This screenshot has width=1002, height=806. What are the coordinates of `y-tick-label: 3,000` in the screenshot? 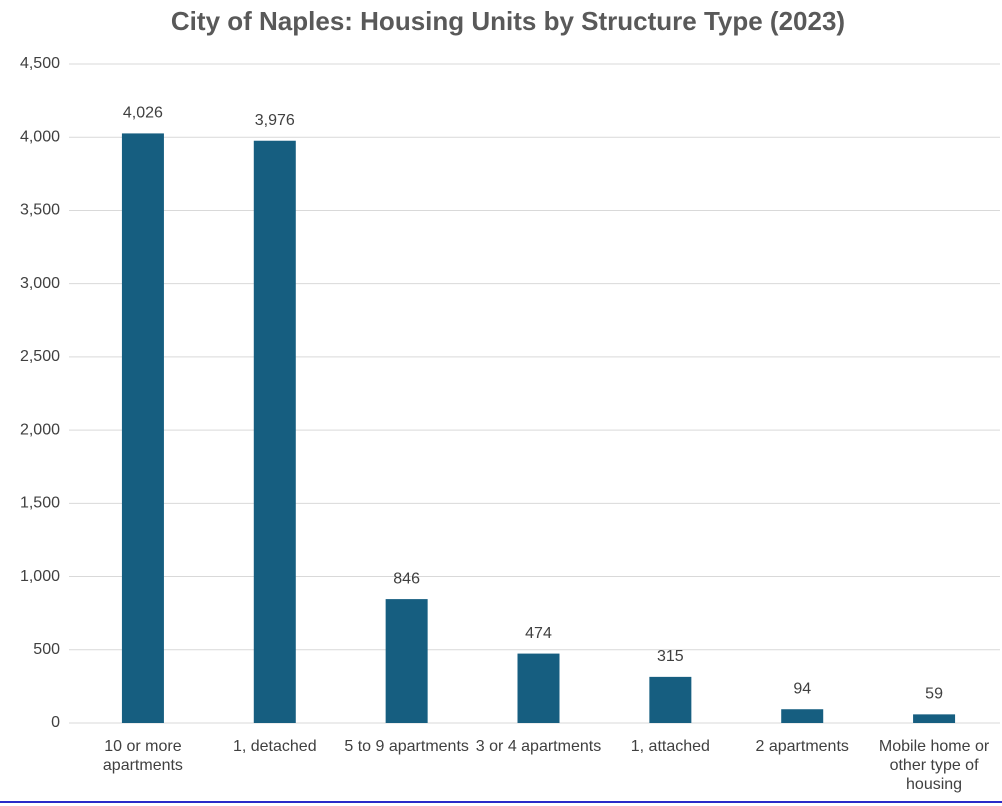 It's located at (40, 283).